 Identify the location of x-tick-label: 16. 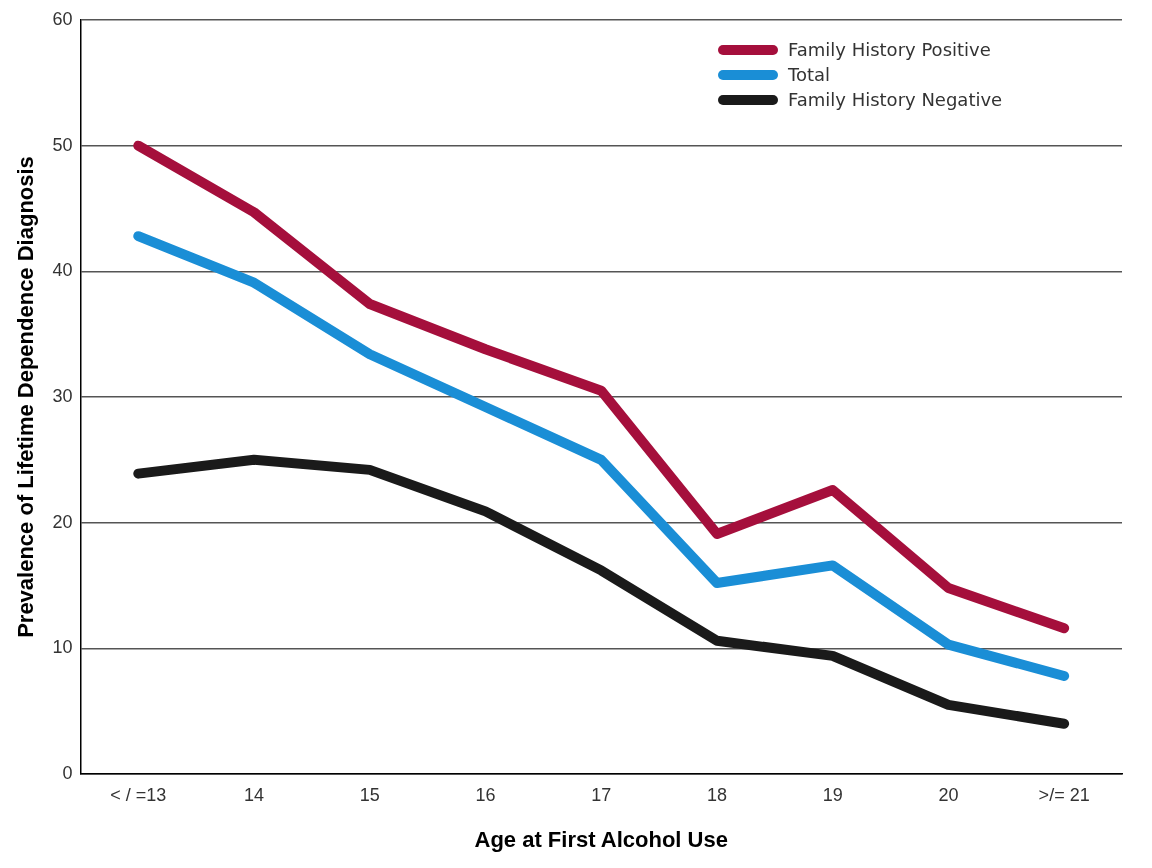
(485, 794).